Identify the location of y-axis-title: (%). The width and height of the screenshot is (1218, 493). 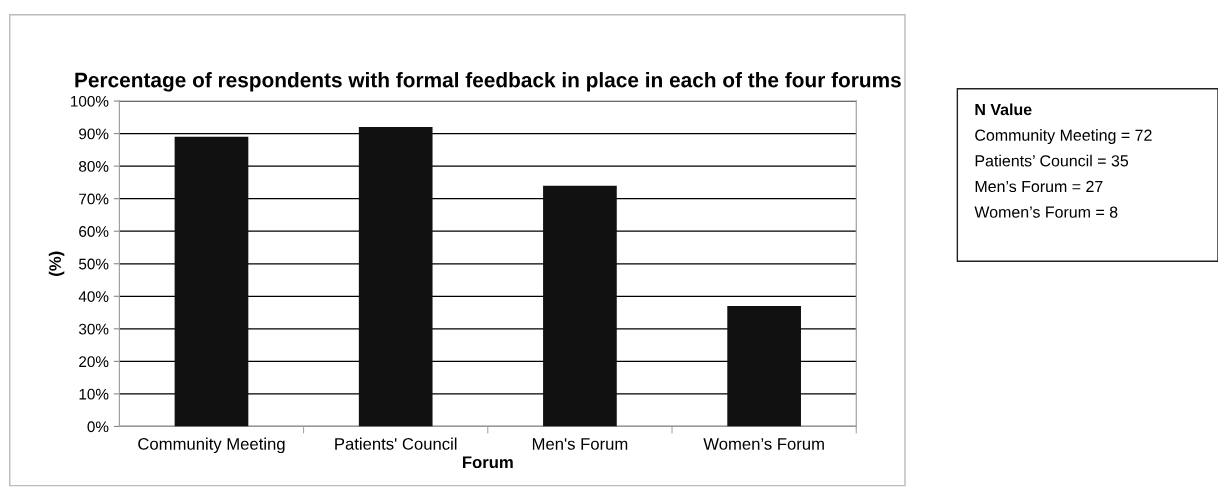
(56, 263).